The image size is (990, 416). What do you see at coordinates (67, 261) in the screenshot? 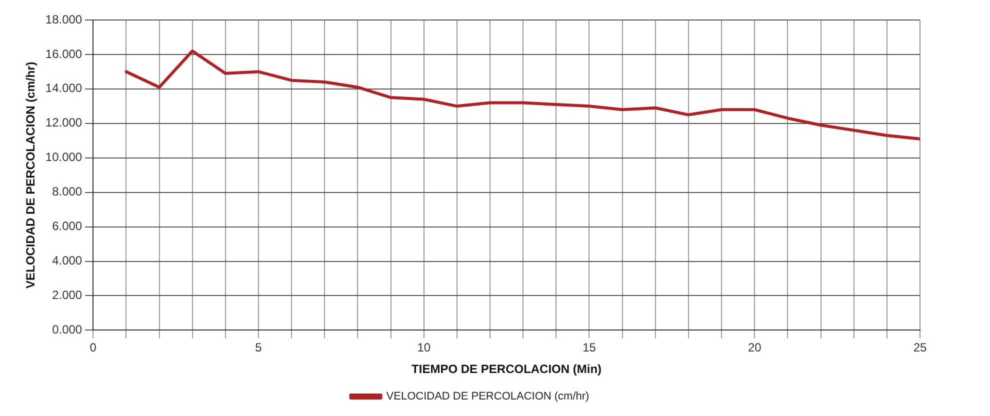
I see `y-tick-label: 4.000` at bounding box center [67, 261].